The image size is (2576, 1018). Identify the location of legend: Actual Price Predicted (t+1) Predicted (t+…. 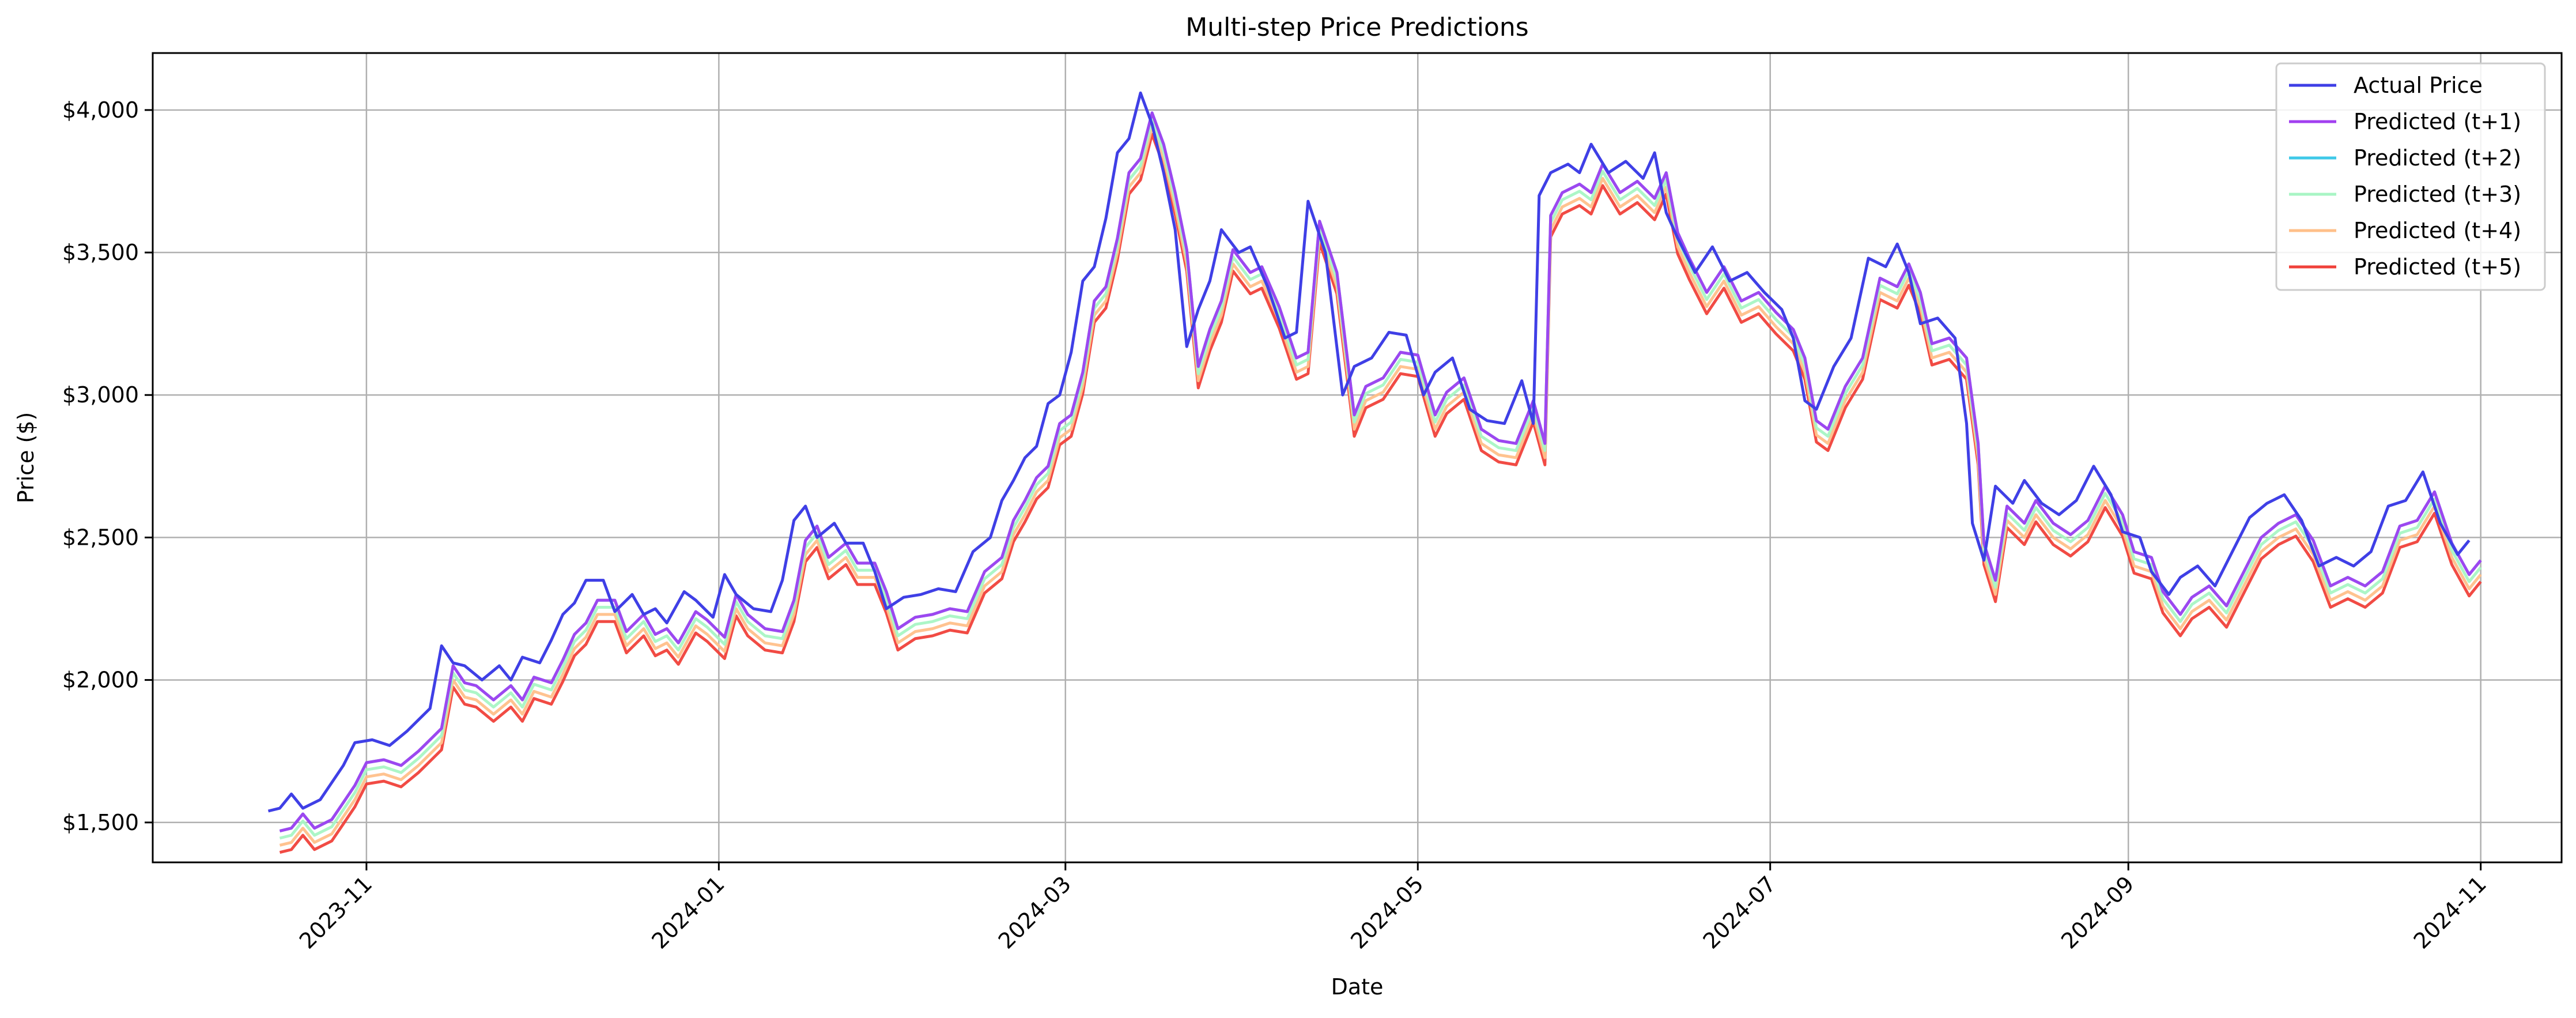
(2411, 176).